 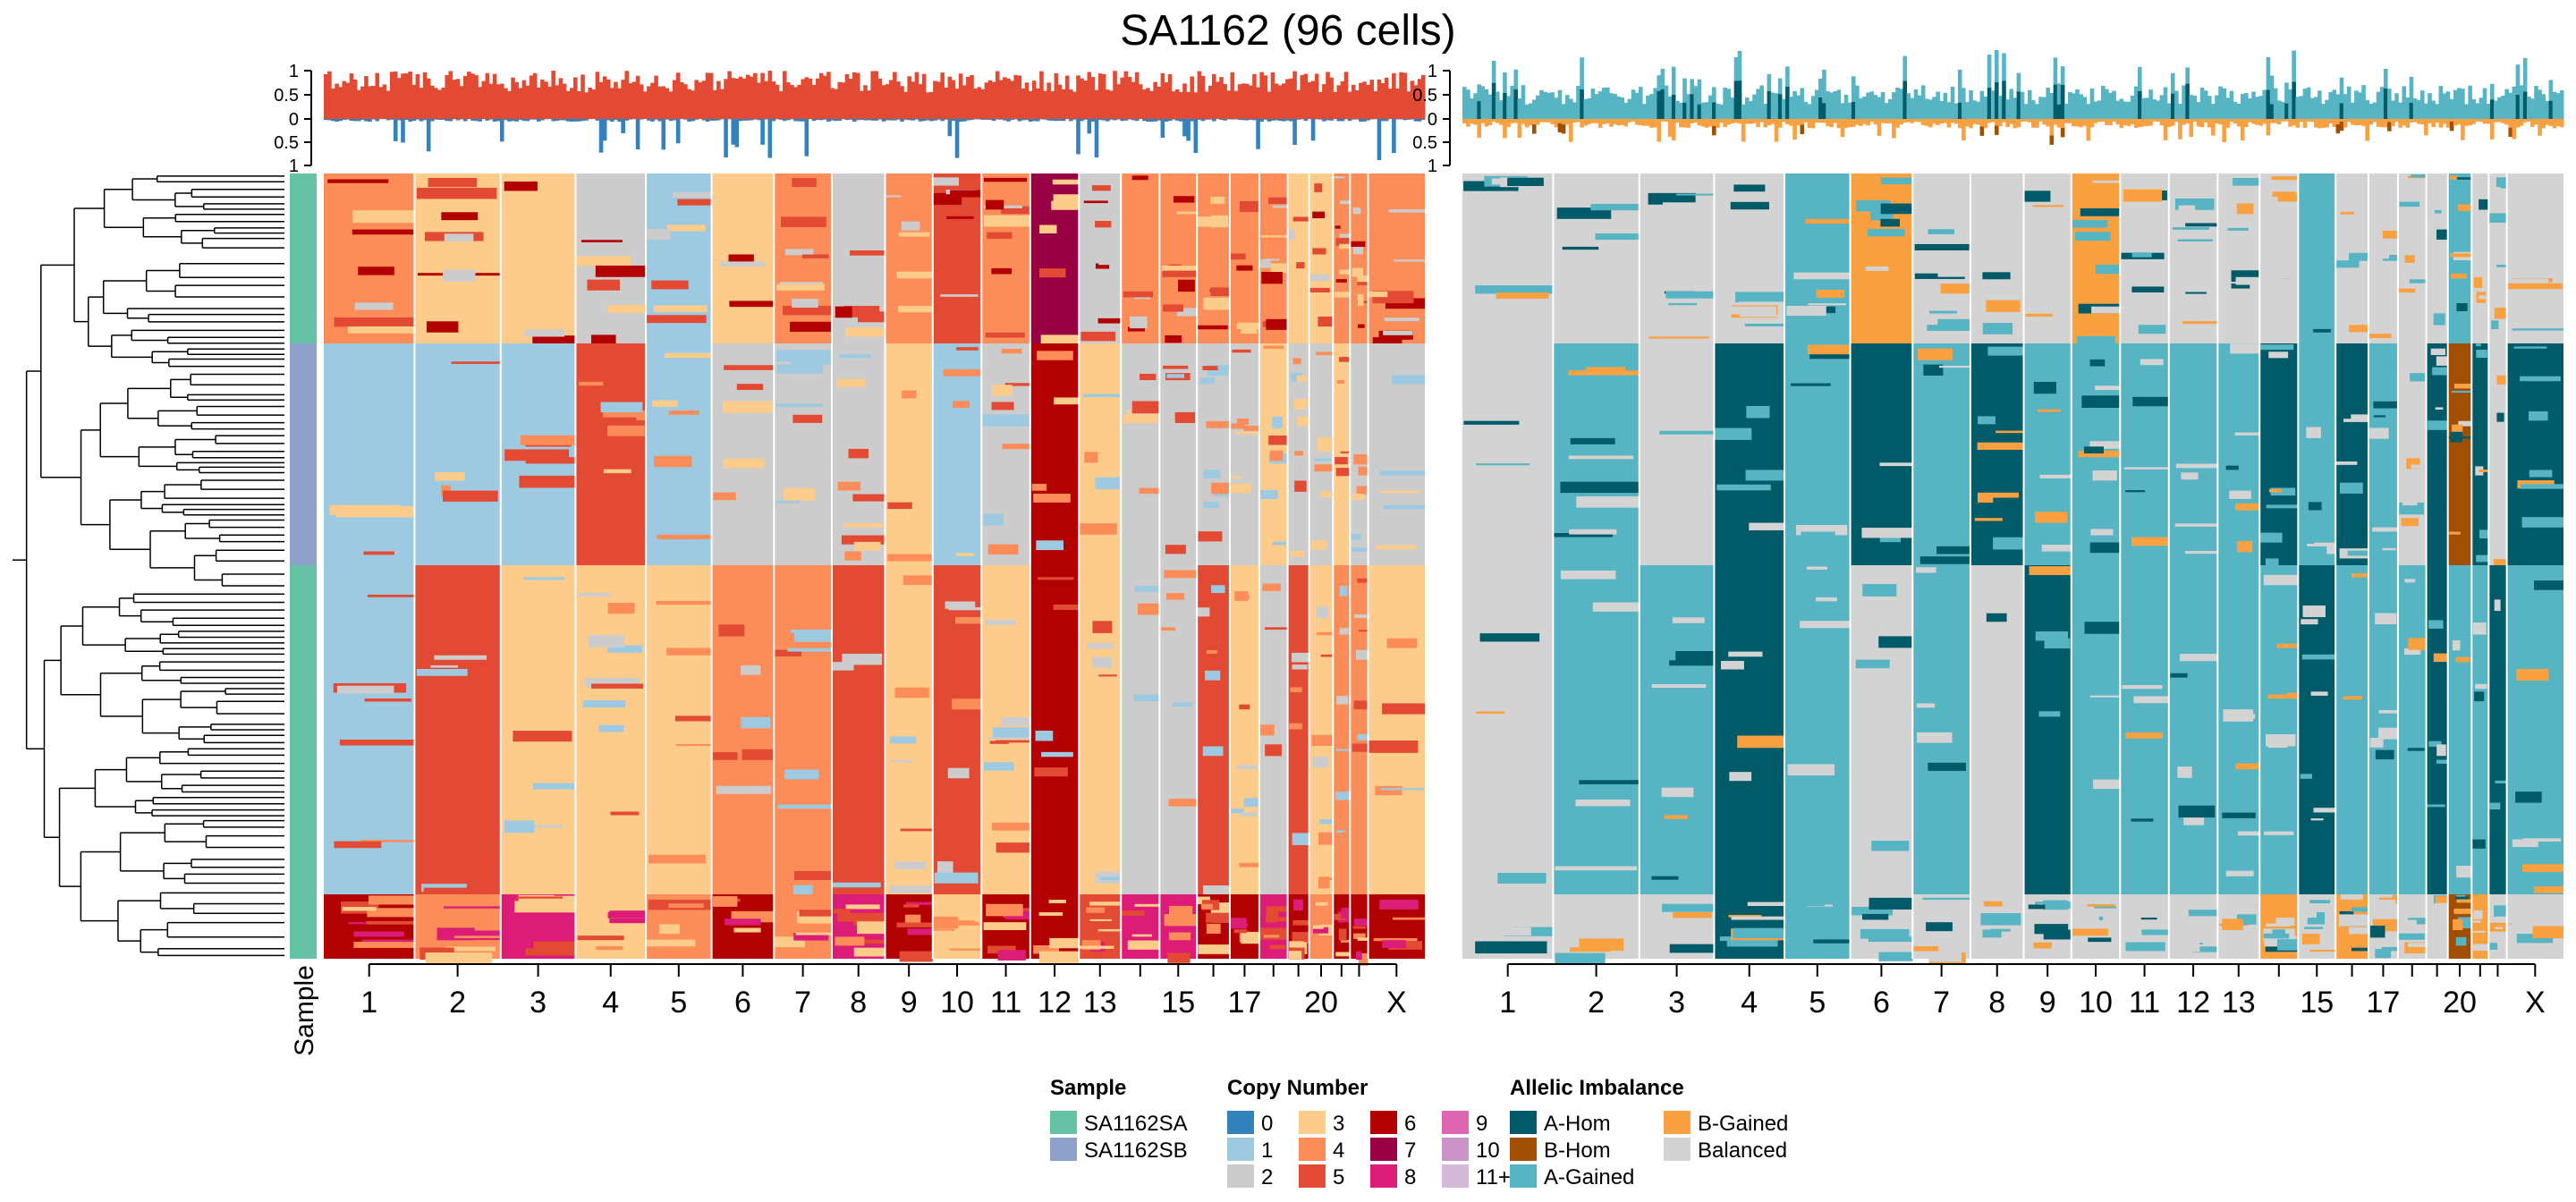 What do you see at coordinates (1100, 258) in the screenshot?
I see `copy-number-segment` at bounding box center [1100, 258].